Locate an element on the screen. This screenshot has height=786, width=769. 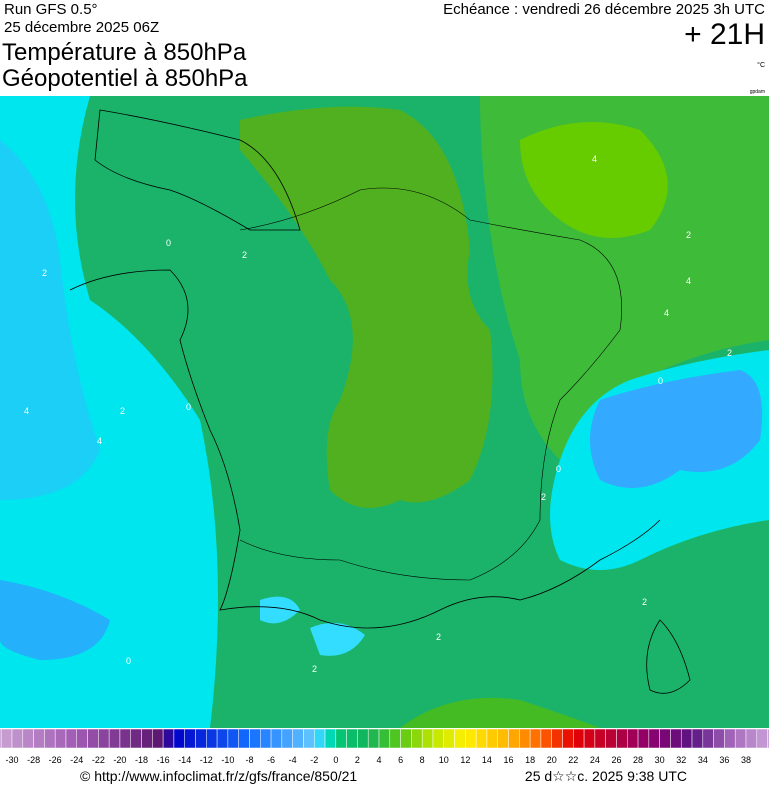
scale-tick-label: 34 is located at coordinates (703, 760).